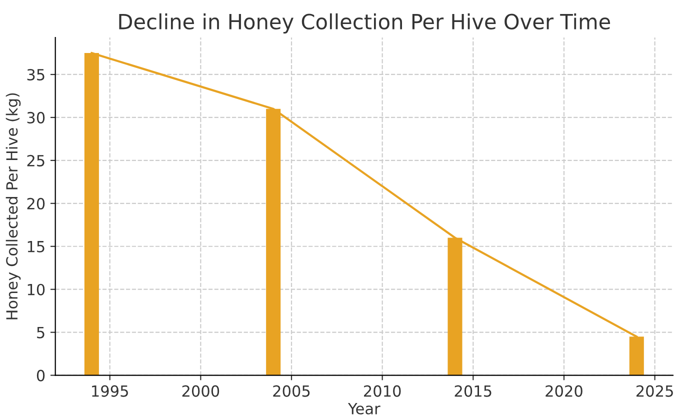 The image size is (675, 417). I want to click on x-tick-label: 2005, so click(291, 391).